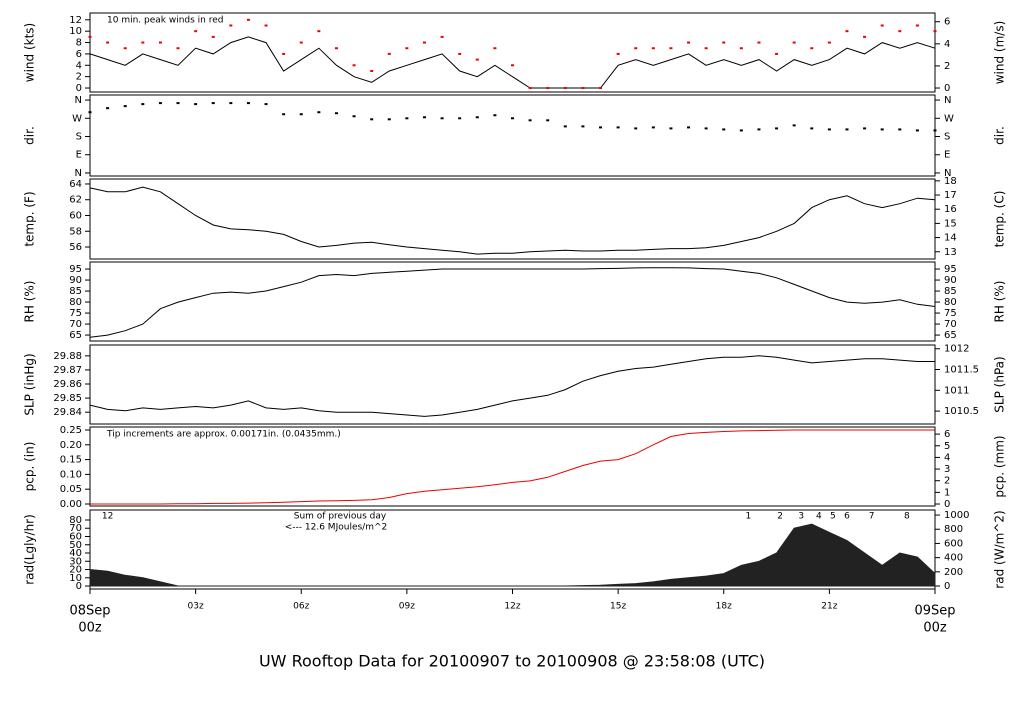 The height and width of the screenshot is (704, 1024). What do you see at coordinates (512, 555) in the screenshot?
I see `data-area` at bounding box center [512, 555].